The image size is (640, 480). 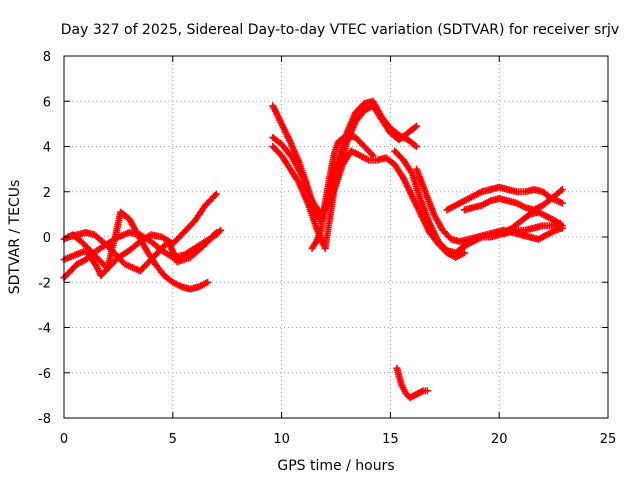 What do you see at coordinates (142, 251) in the screenshot?
I see `series-arc-d` at bounding box center [142, 251].